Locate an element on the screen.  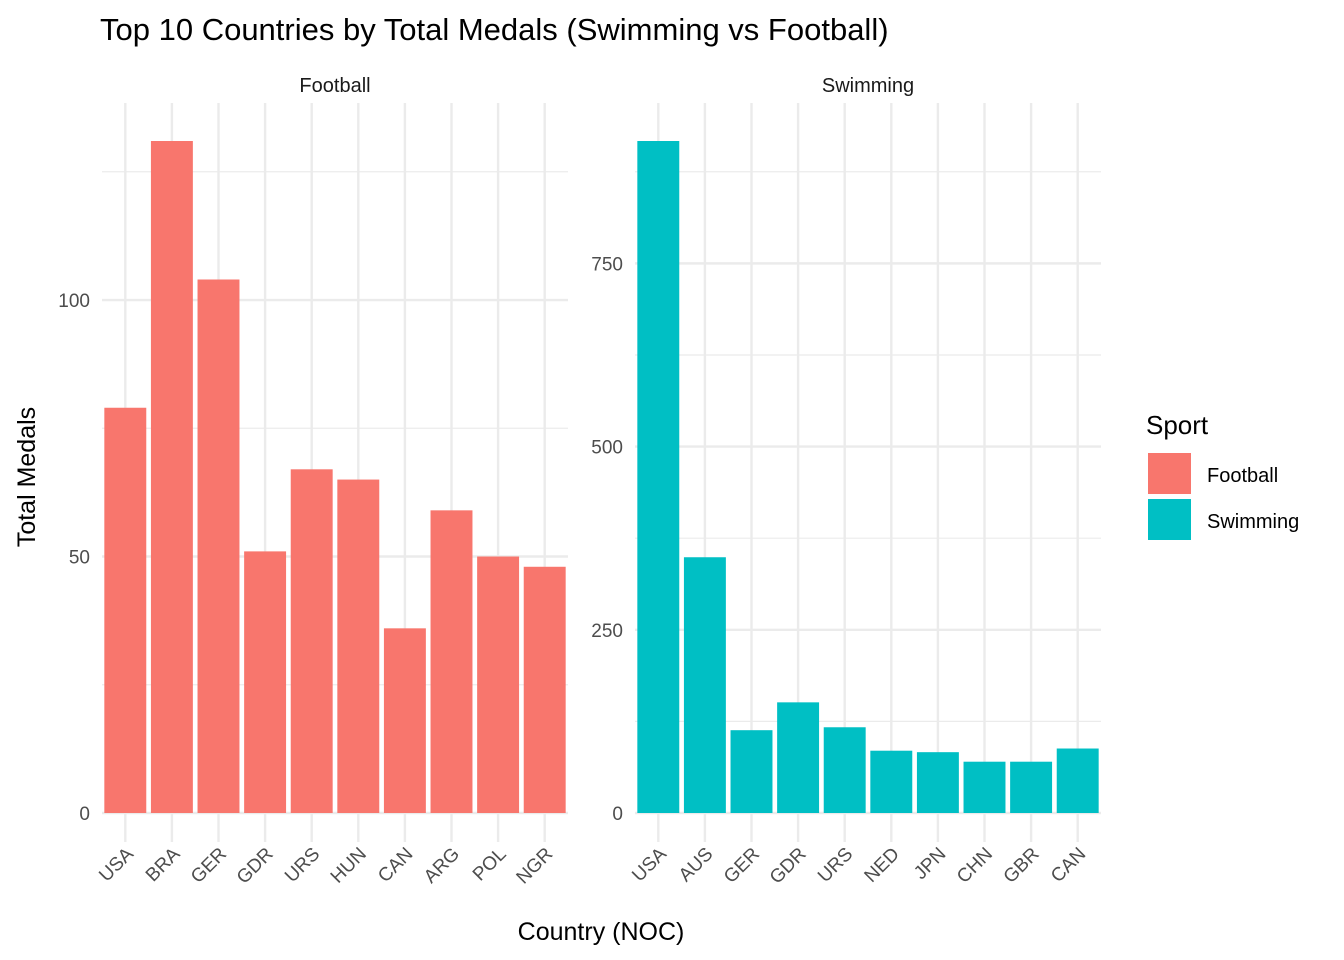
legend-label-swimming: Swimming is located at coordinates (1253, 522).